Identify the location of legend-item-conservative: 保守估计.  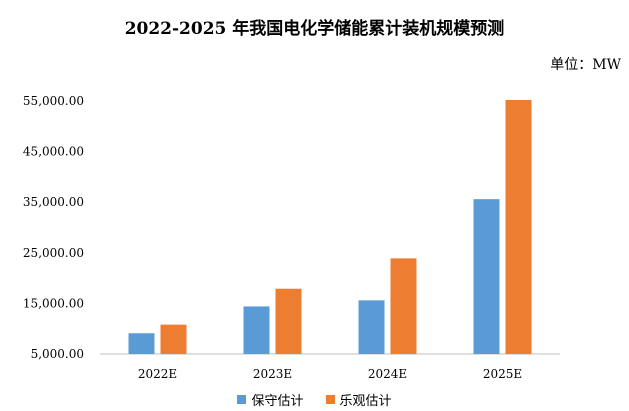
(270, 399).